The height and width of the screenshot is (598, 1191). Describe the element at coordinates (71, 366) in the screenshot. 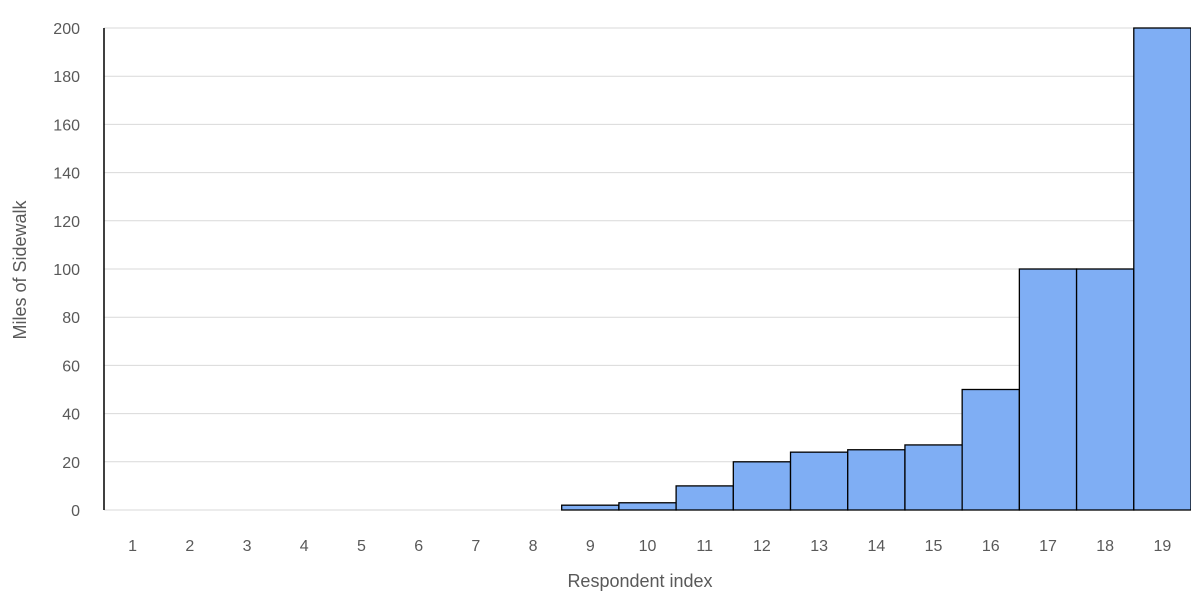

I see `y-tick-label: 60` at that location.